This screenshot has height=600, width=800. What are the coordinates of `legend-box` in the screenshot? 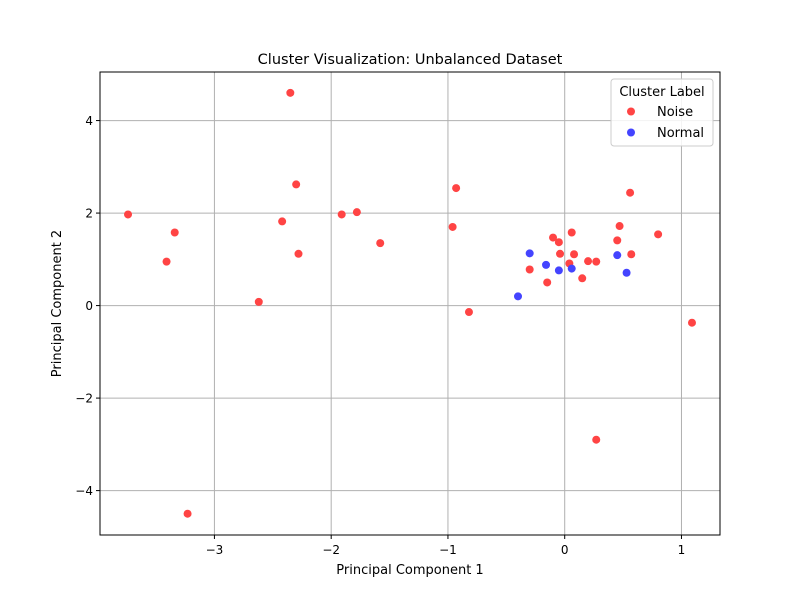 It's located at (662, 112).